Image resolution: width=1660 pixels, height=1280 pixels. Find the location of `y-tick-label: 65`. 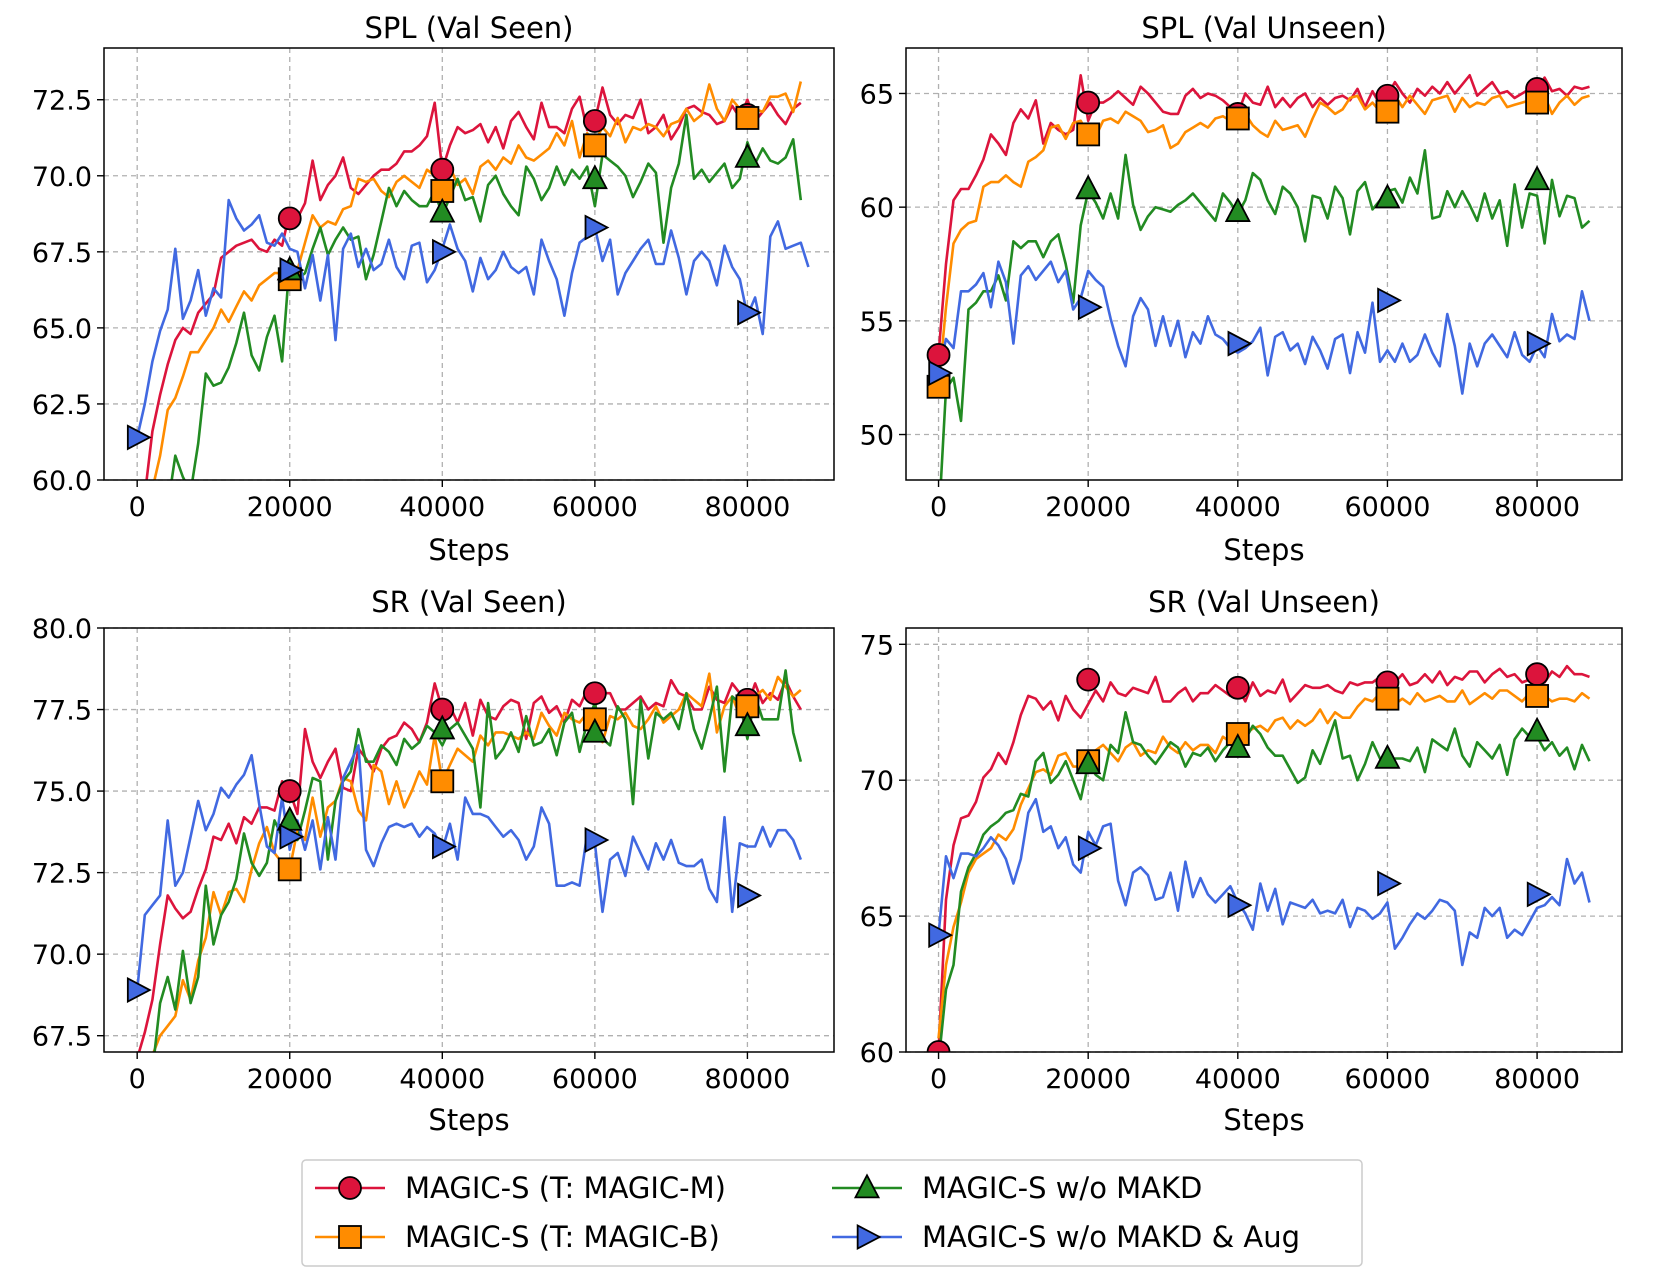

y-tick-label: 65 is located at coordinates (877, 94).